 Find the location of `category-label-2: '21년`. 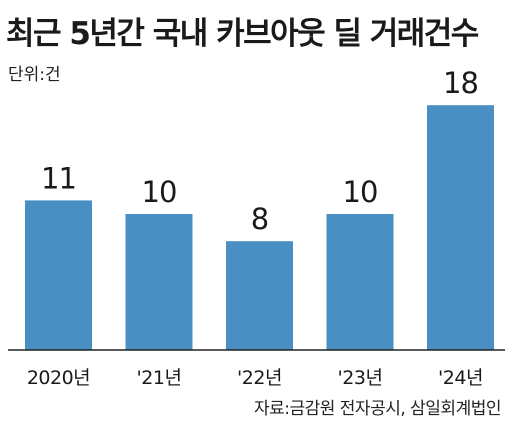

category-label-2: '21년 is located at coordinates (159, 378).